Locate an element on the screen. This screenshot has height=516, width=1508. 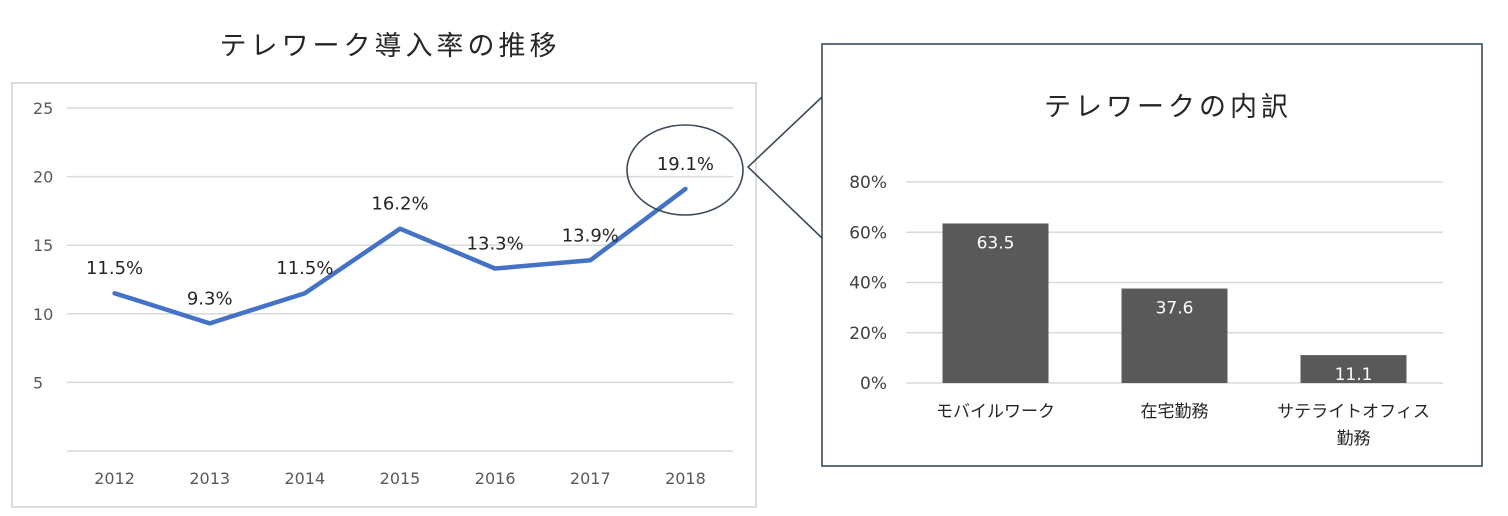
bar-chart-ytick-label: 80% is located at coordinates (868, 183).